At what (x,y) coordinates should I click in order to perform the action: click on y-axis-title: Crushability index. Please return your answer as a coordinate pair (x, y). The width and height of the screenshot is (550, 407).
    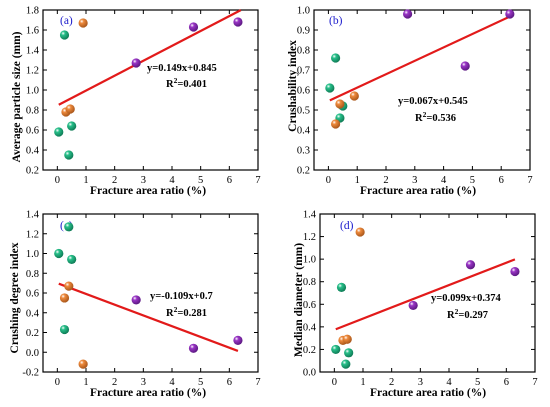
    Looking at the image, I should click on (293, 86).